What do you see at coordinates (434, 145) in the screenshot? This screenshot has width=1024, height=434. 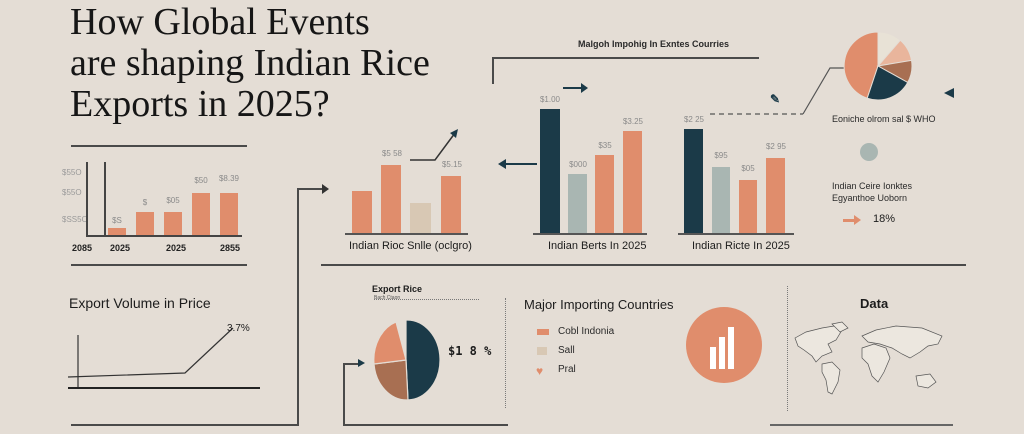 I see `trend-arrow-icon` at bounding box center [434, 145].